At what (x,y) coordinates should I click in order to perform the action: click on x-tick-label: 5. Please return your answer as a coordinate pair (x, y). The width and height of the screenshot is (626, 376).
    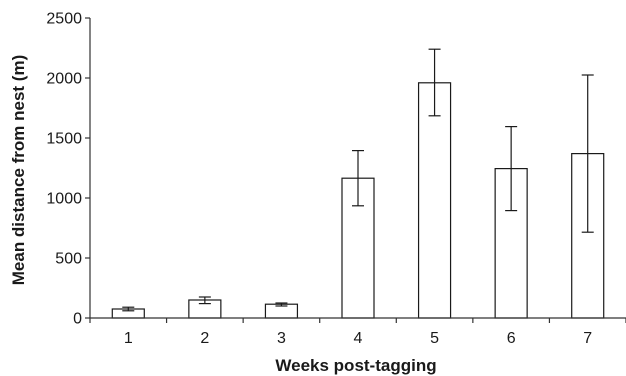
    Looking at the image, I should click on (434, 338).